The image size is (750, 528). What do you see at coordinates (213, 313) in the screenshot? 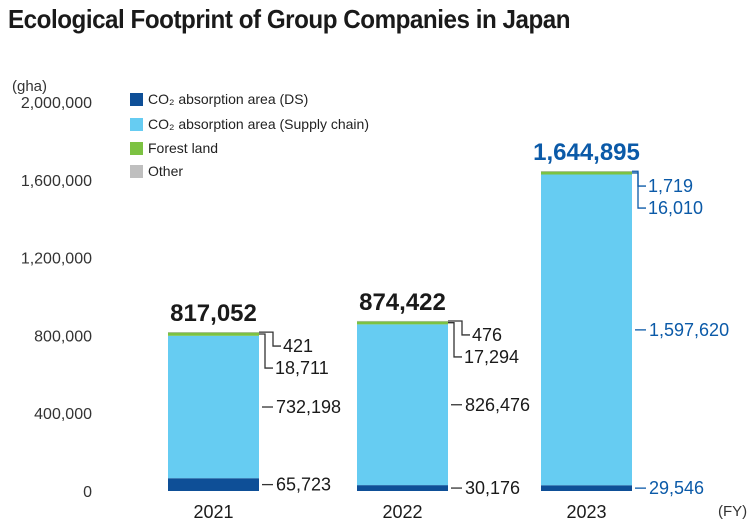
I see `total-label: 817,052` at bounding box center [213, 313].